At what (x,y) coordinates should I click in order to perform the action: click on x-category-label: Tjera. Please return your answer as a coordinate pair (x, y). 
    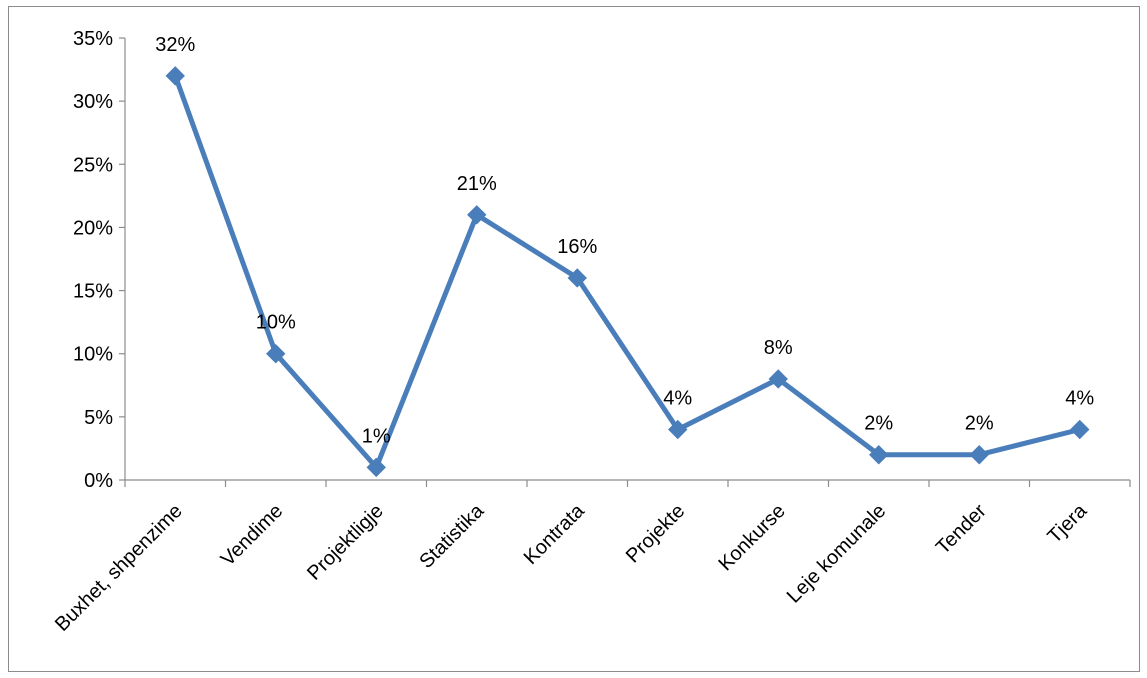
    Looking at the image, I should click on (1068, 523).